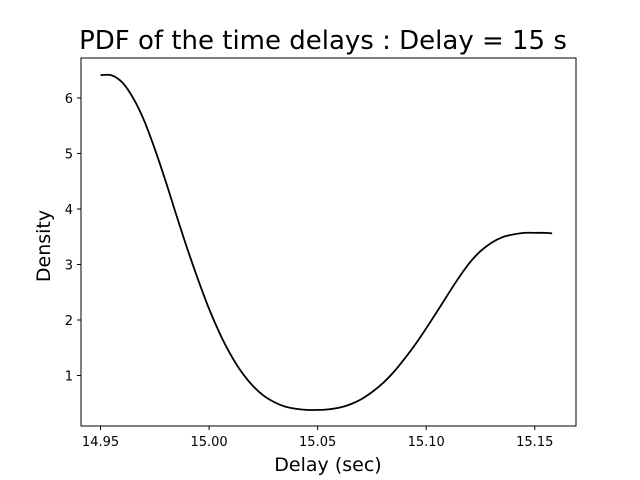 The width and height of the screenshot is (640, 480). I want to click on y-tick-label: 4, so click(69, 210).